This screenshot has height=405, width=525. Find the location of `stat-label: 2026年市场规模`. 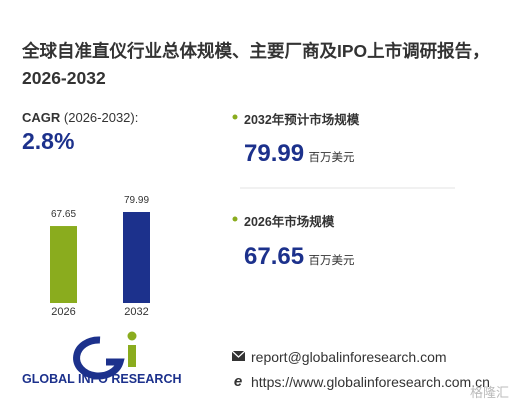

stat-label: 2026年市场规模 is located at coordinates (289, 222).